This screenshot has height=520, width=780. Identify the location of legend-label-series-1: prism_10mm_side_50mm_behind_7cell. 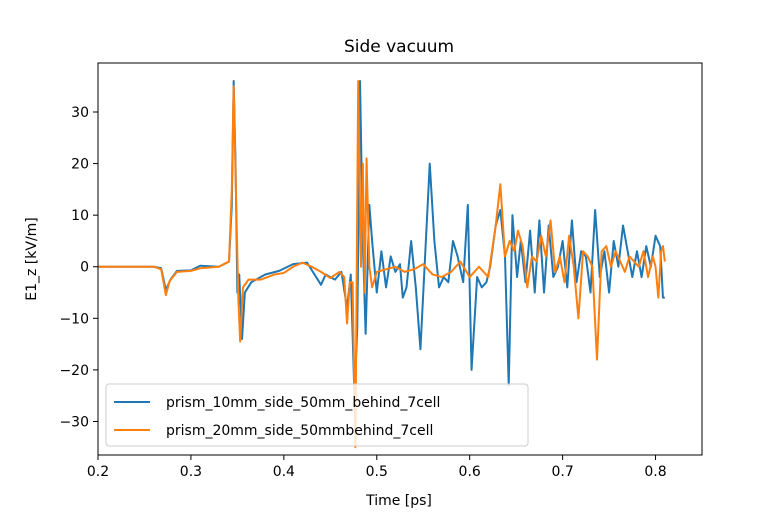
(303, 403).